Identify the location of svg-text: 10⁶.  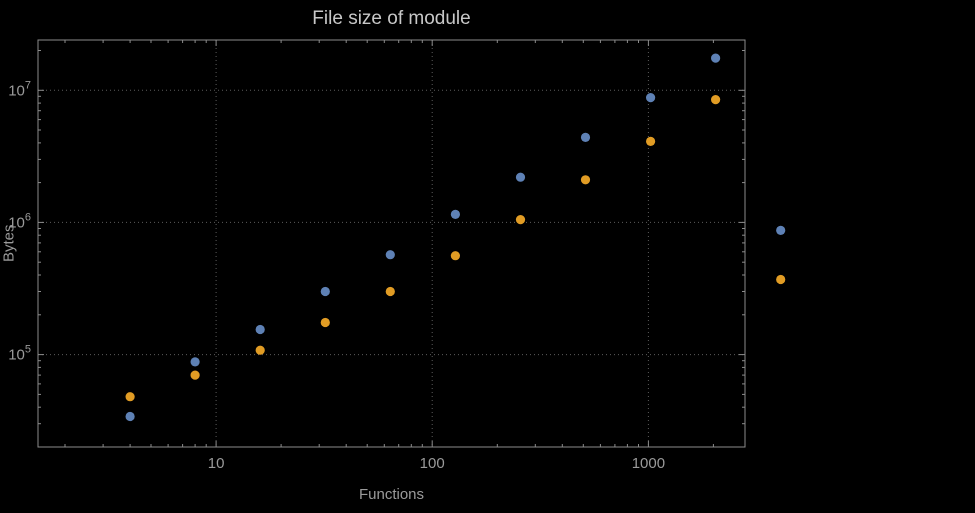
(19, 221).